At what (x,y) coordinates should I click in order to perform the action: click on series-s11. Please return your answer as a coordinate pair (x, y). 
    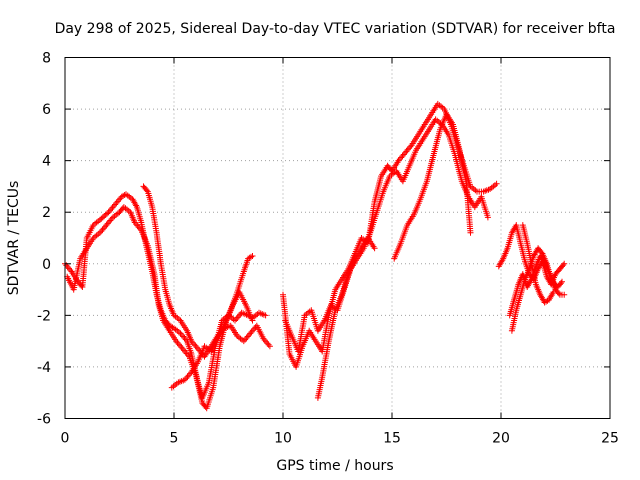
    Looking at the image, I should click on (535, 286).